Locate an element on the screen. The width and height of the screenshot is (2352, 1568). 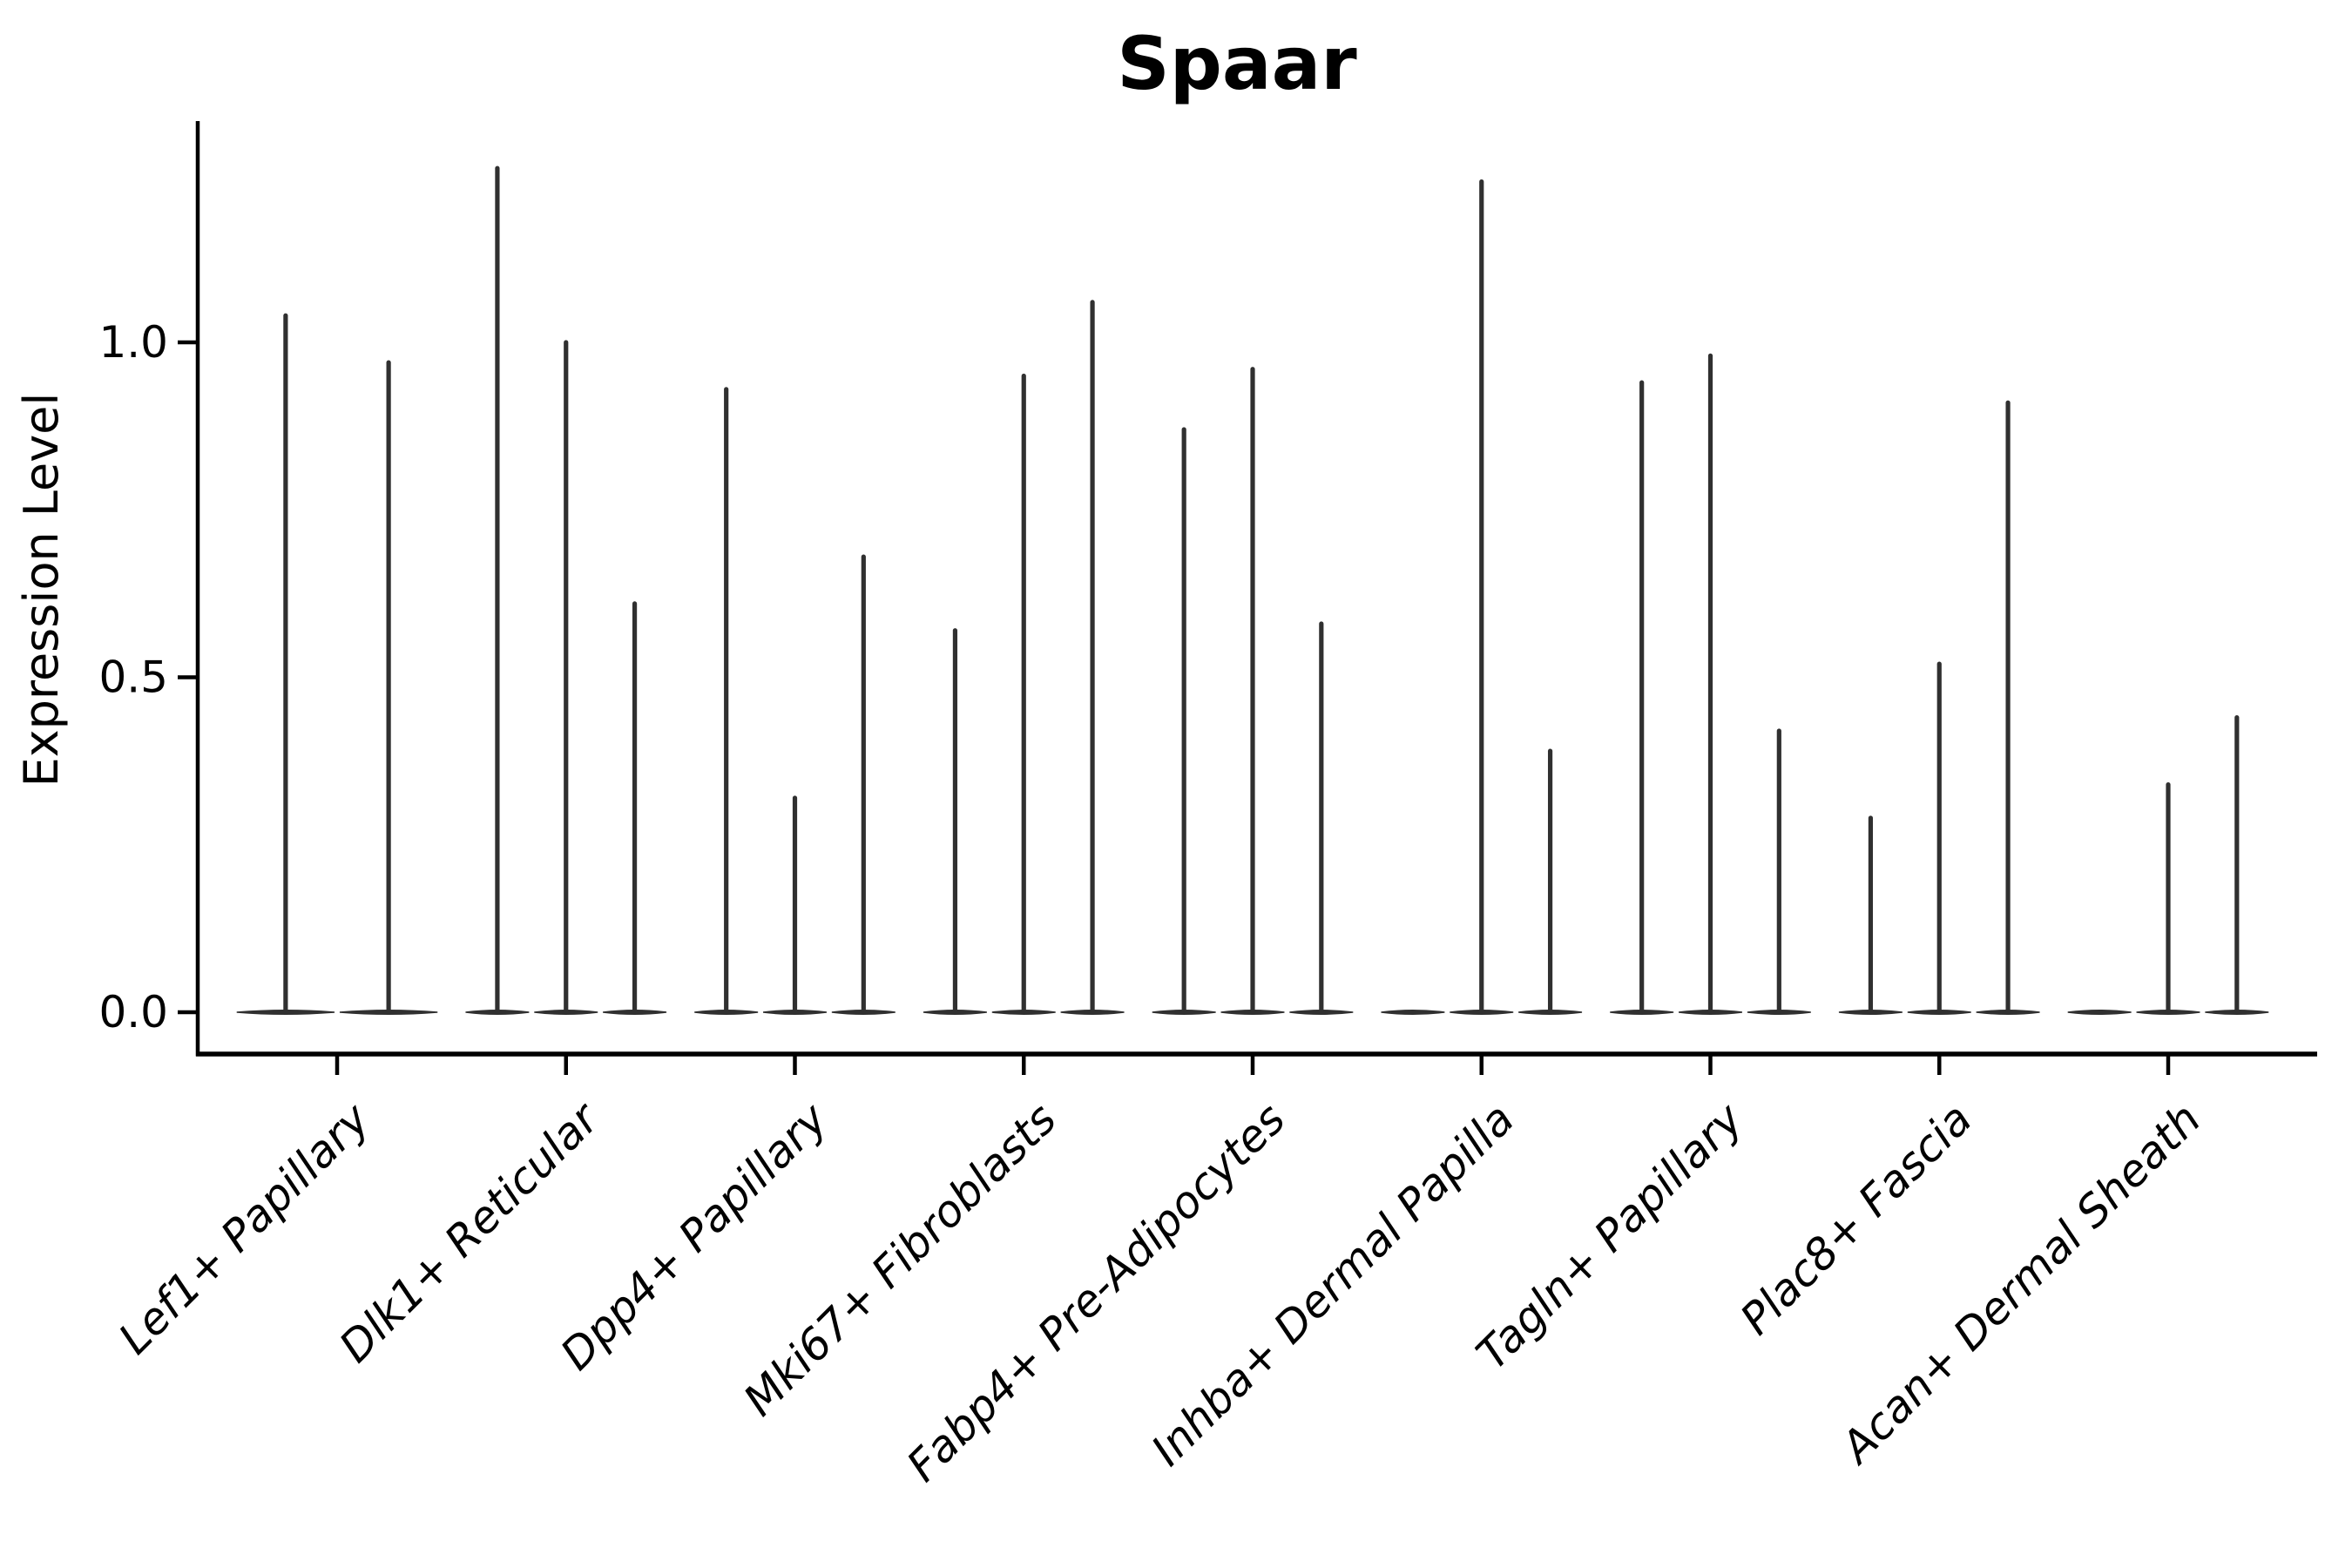
x-tick-label: Inhba+ Dermal Papilla is located at coordinates (1333, 1284).